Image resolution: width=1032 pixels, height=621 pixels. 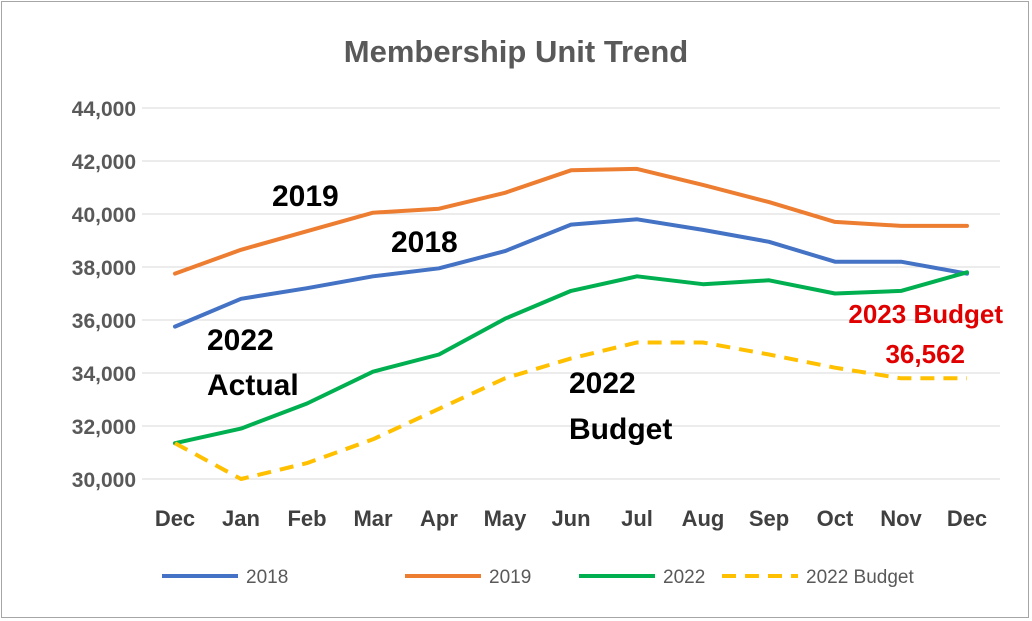 I want to click on x-tick-label: Aug, so click(x=703, y=518).